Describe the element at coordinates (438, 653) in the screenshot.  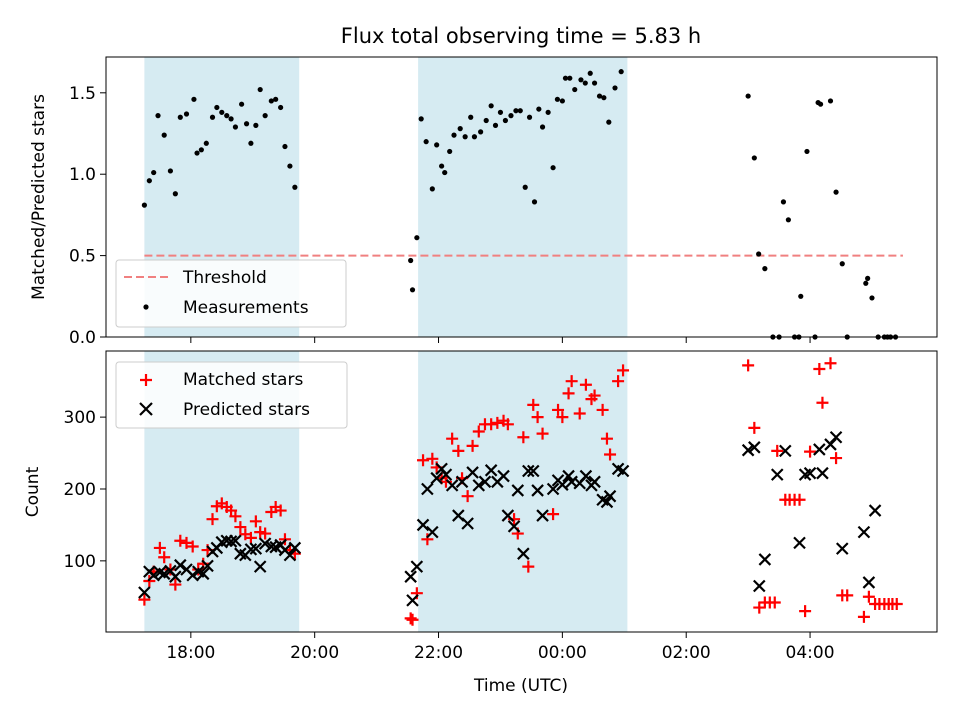
I see `x-tick-label: 22:00` at that location.